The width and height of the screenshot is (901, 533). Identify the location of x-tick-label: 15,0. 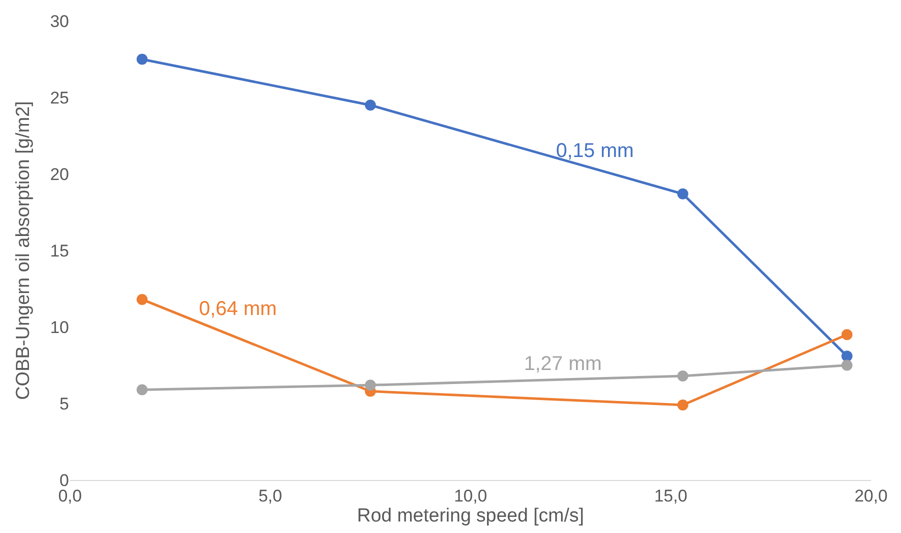
(671, 496).